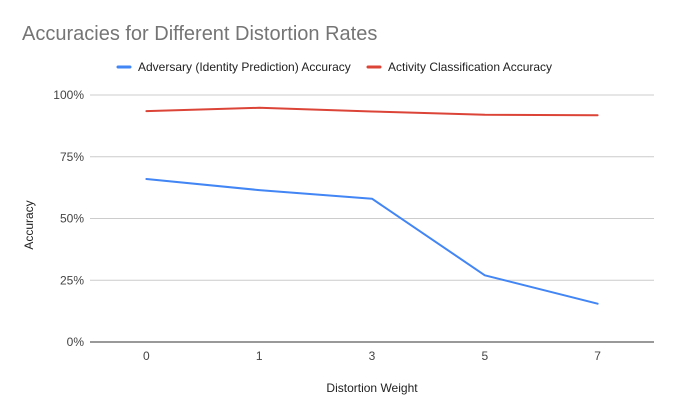 The image size is (675, 417). What do you see at coordinates (470, 67) in the screenshot?
I see `legend-label: Activity Classification Accuracy` at bounding box center [470, 67].